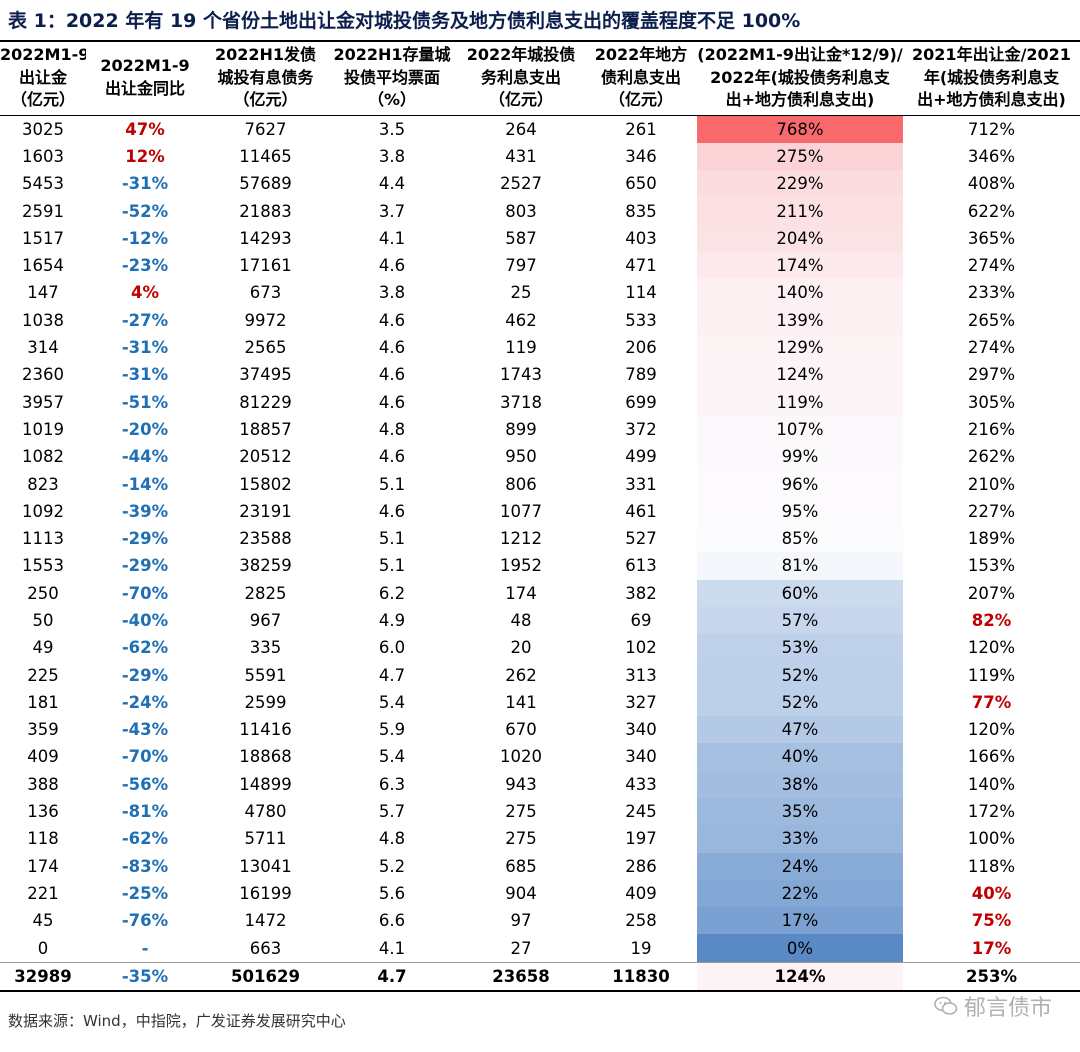  What do you see at coordinates (265, 54) in the screenshot?
I see `column-header-line: 2022H1发债` at bounding box center [265, 54].